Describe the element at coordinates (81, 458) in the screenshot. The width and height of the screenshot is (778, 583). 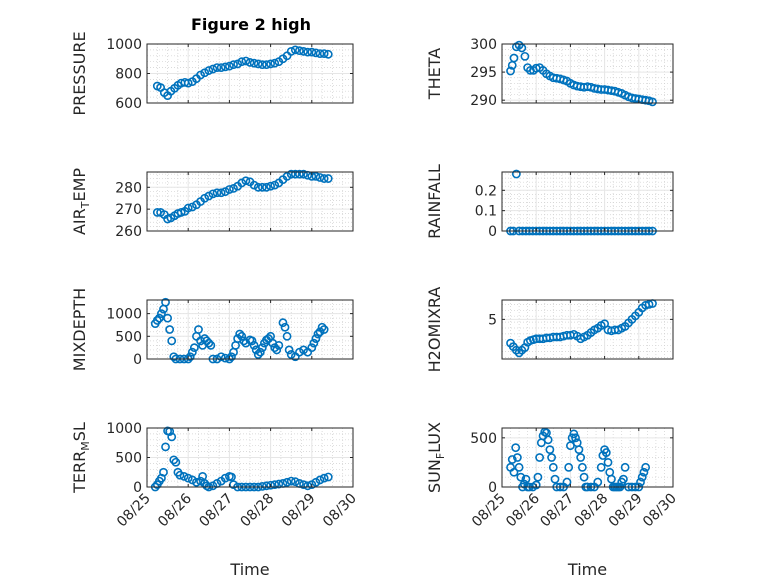
I see `y-axis-label: TERRMSL` at that location.